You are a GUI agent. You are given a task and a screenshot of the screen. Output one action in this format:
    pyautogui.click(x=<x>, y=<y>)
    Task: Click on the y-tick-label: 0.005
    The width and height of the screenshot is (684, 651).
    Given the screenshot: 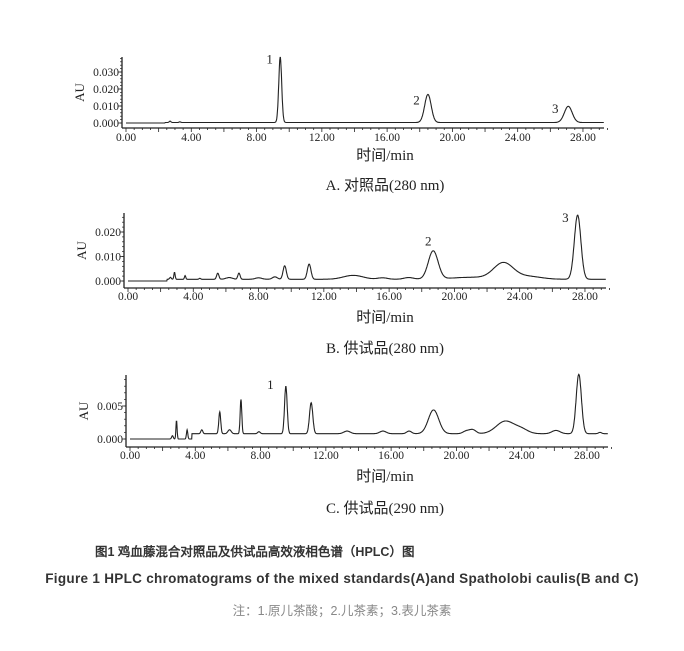 What is the action you would take?
    pyautogui.click(x=110, y=407)
    